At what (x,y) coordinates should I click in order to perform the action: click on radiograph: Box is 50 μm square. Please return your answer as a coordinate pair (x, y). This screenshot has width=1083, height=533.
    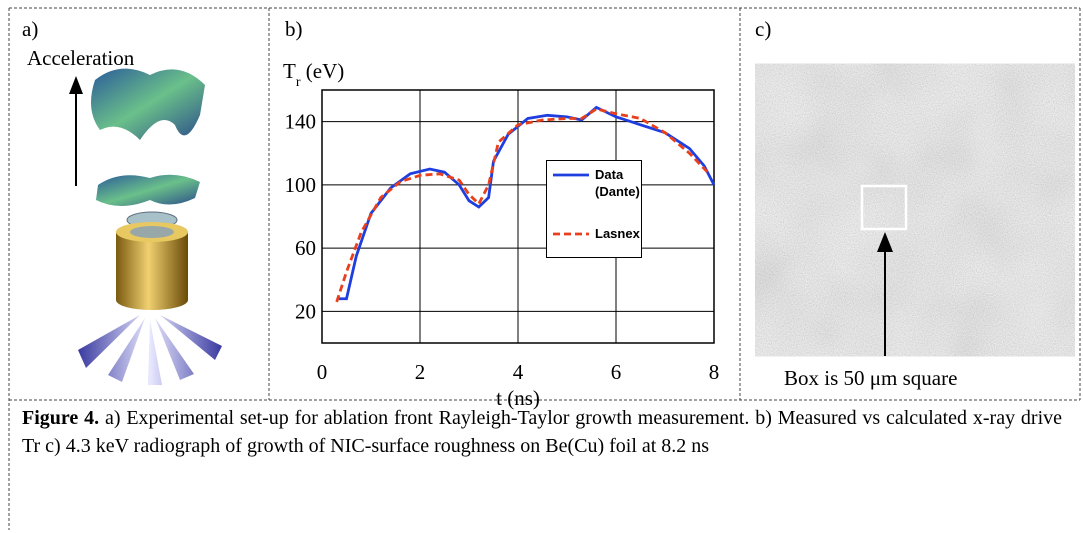
    Looking at the image, I should click on (915, 239).